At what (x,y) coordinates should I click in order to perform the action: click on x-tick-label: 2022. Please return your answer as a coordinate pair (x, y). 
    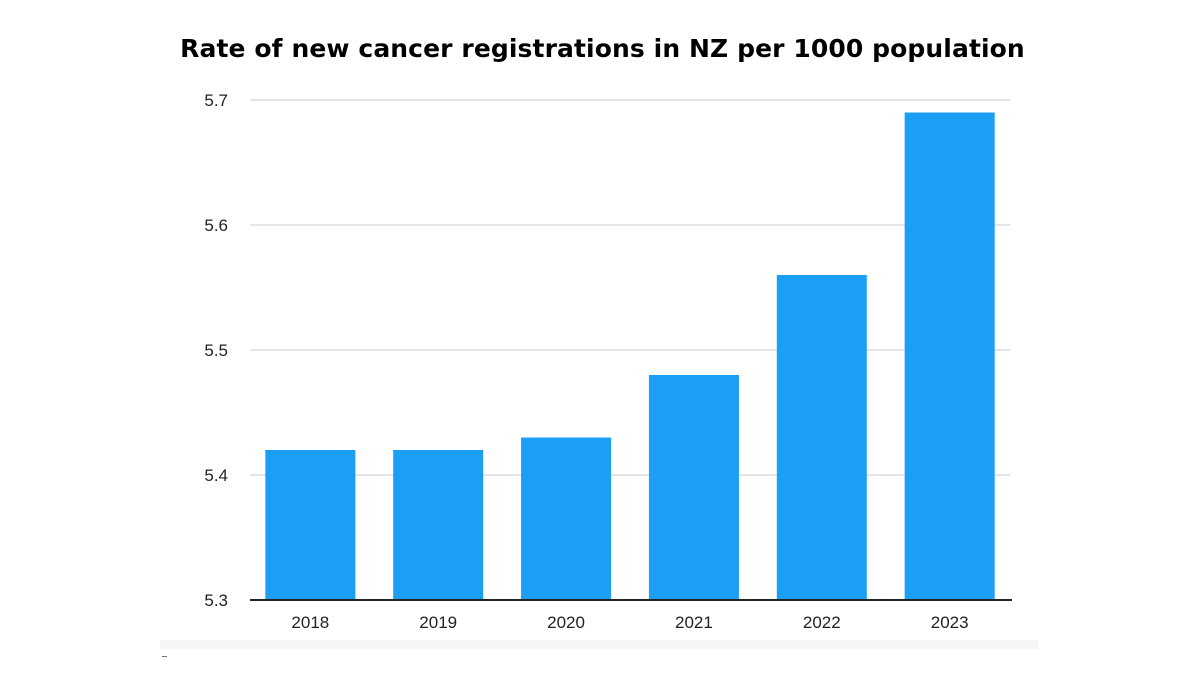
    Looking at the image, I should click on (822, 622).